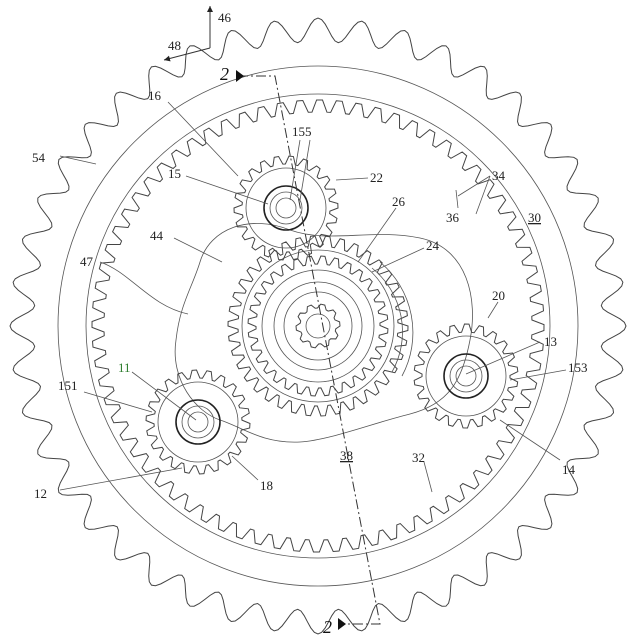 The width and height of the screenshot is (640, 640). Describe the element at coordinates (266, 485) in the screenshot. I see `ref-18: 18` at that location.